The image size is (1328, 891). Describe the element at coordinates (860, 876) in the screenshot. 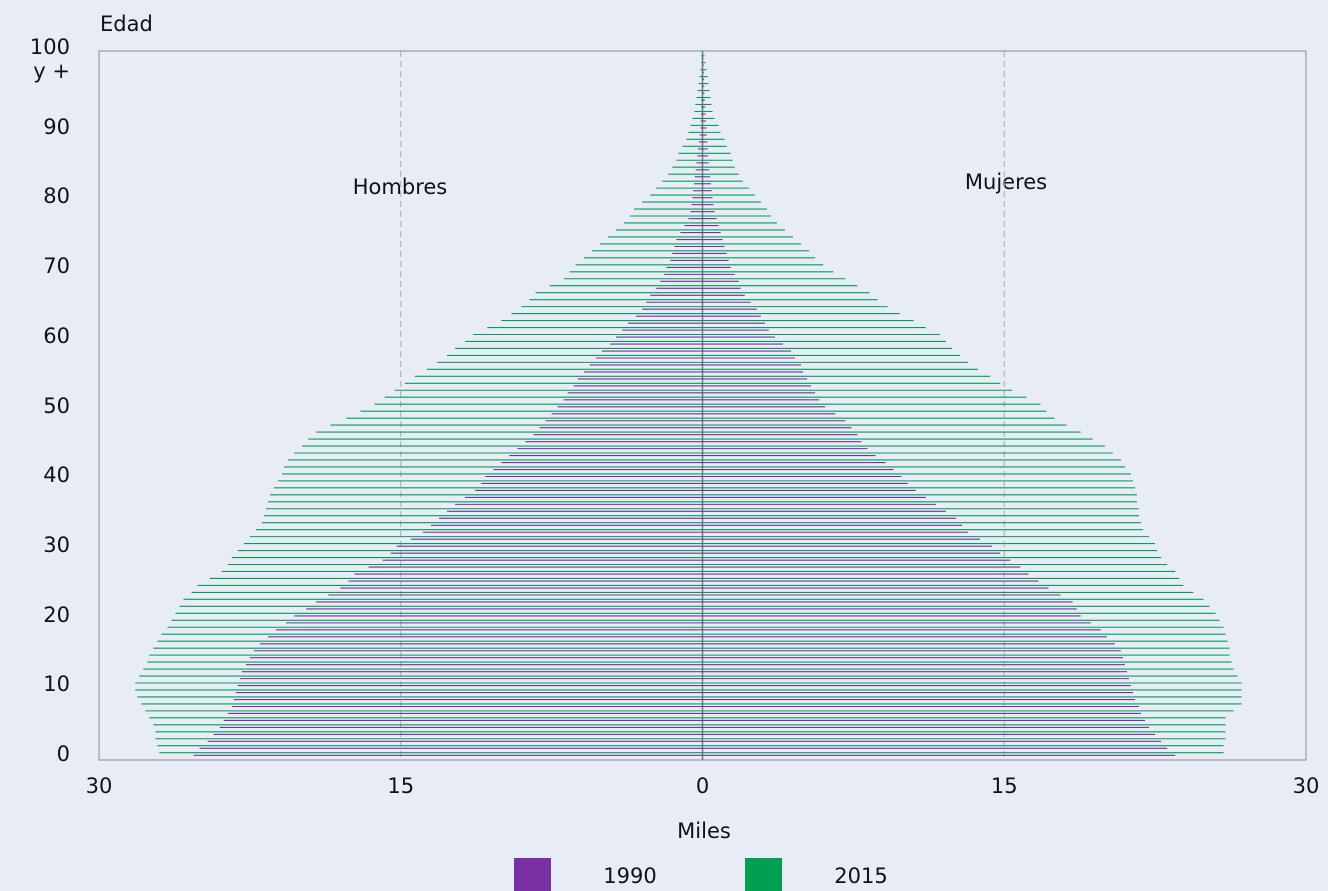

I see `legend-label: 2015` at that location.